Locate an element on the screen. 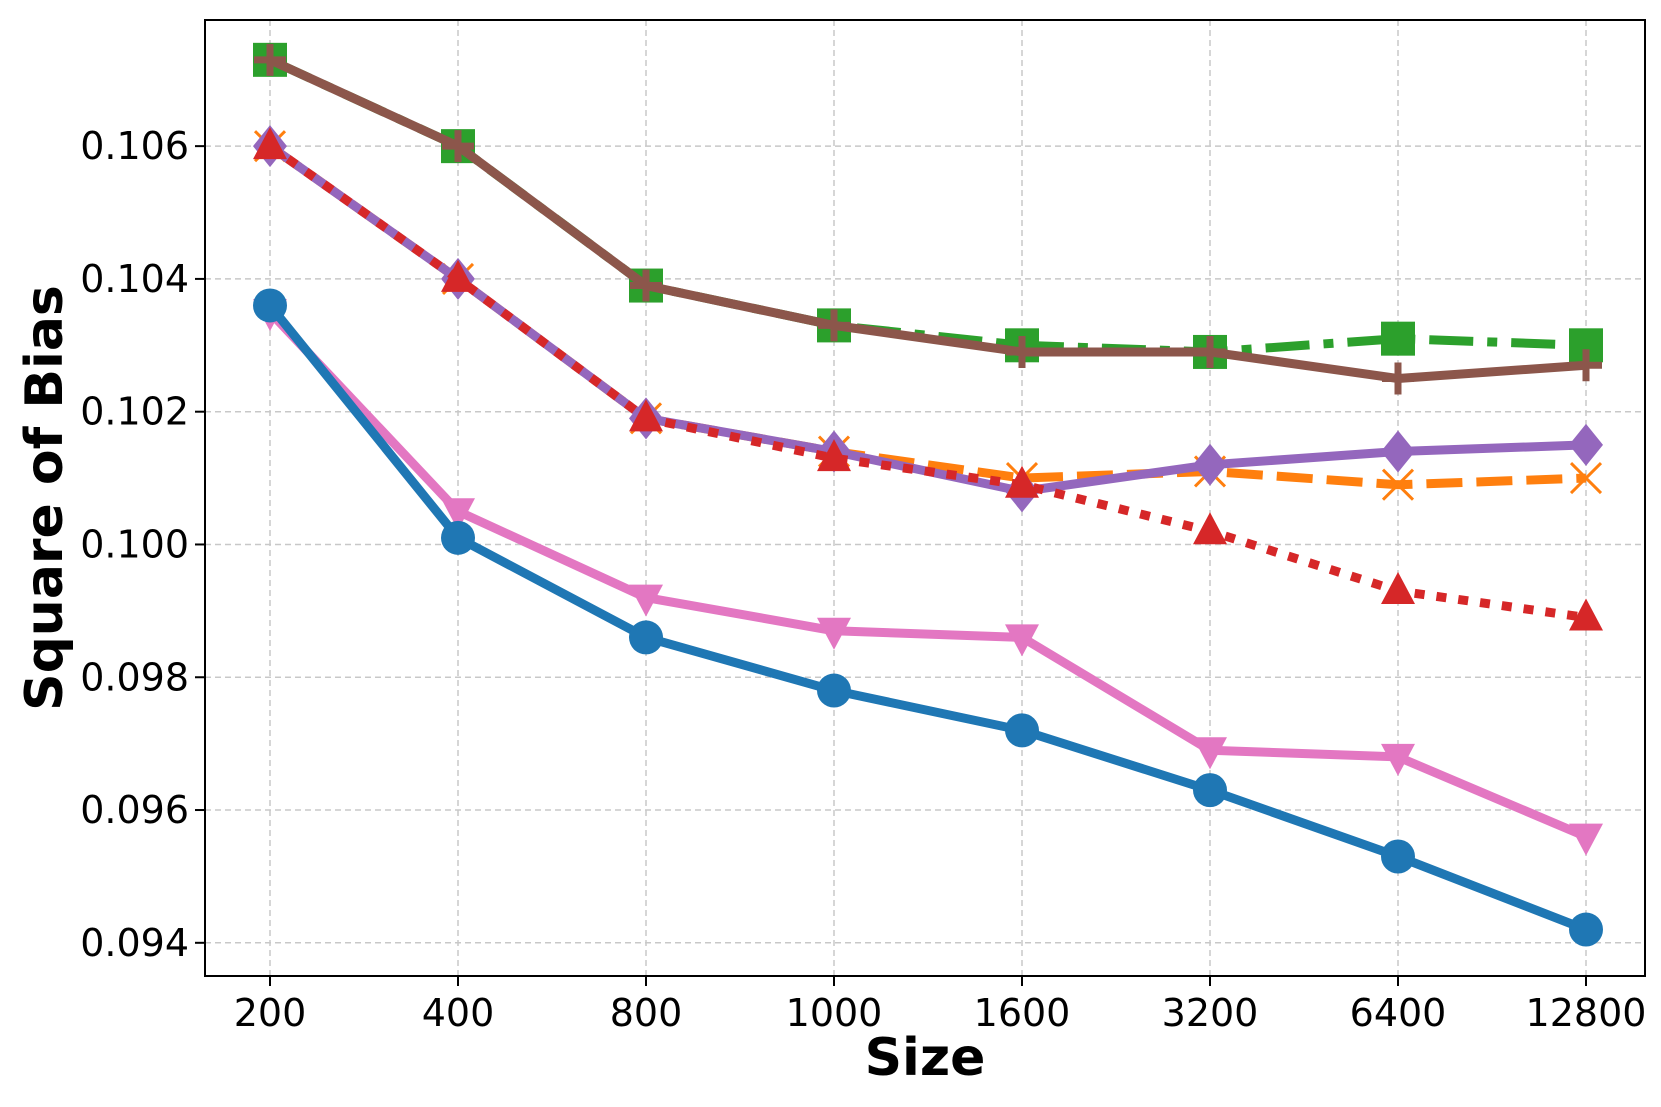 This screenshot has height=1107, width=1661. x-tick-label: 6400 is located at coordinates (1398, 1013).